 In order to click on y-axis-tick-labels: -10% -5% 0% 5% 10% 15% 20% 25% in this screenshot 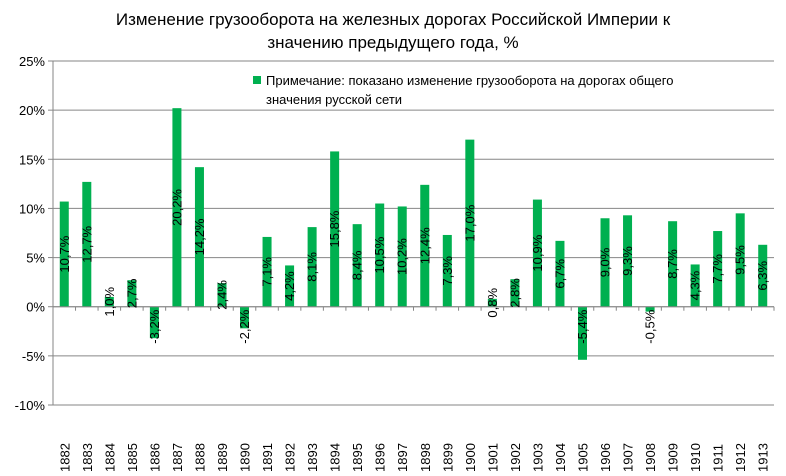, I will do `click(34, 233)`.